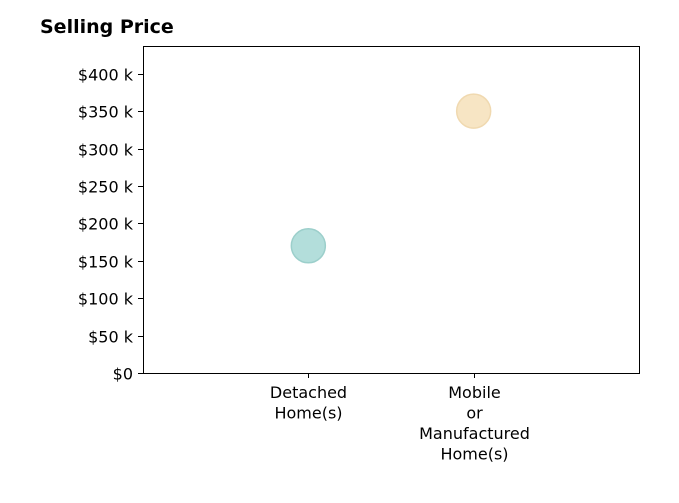 The height and width of the screenshot is (503, 679). What do you see at coordinates (111, 337) in the screenshot?
I see `y-tick-label: $50 k` at bounding box center [111, 337].